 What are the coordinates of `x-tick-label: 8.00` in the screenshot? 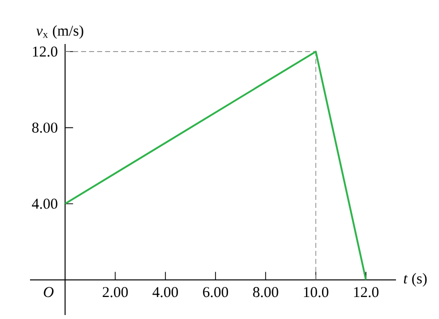 It's located at (265, 292).